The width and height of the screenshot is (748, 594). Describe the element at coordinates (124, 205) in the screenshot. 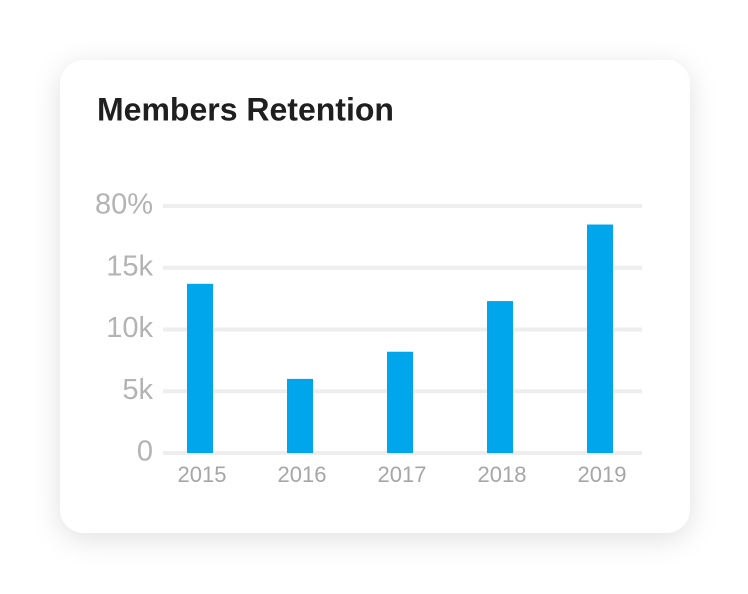

I see `y-tick-label: 80%` at that location.